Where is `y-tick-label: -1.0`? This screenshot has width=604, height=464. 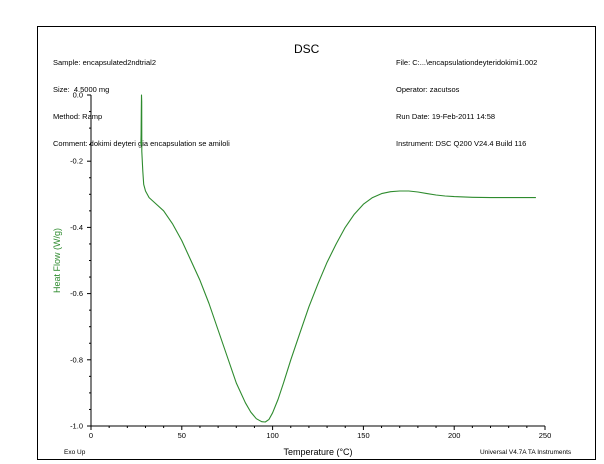
y-tick-label: -1.0 is located at coordinates (76, 426).